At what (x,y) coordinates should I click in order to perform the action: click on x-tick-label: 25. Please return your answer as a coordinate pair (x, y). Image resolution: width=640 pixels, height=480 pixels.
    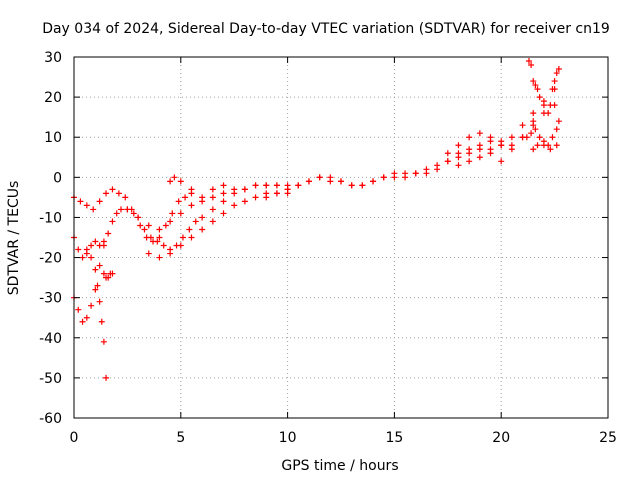
    Looking at the image, I should click on (608, 438).